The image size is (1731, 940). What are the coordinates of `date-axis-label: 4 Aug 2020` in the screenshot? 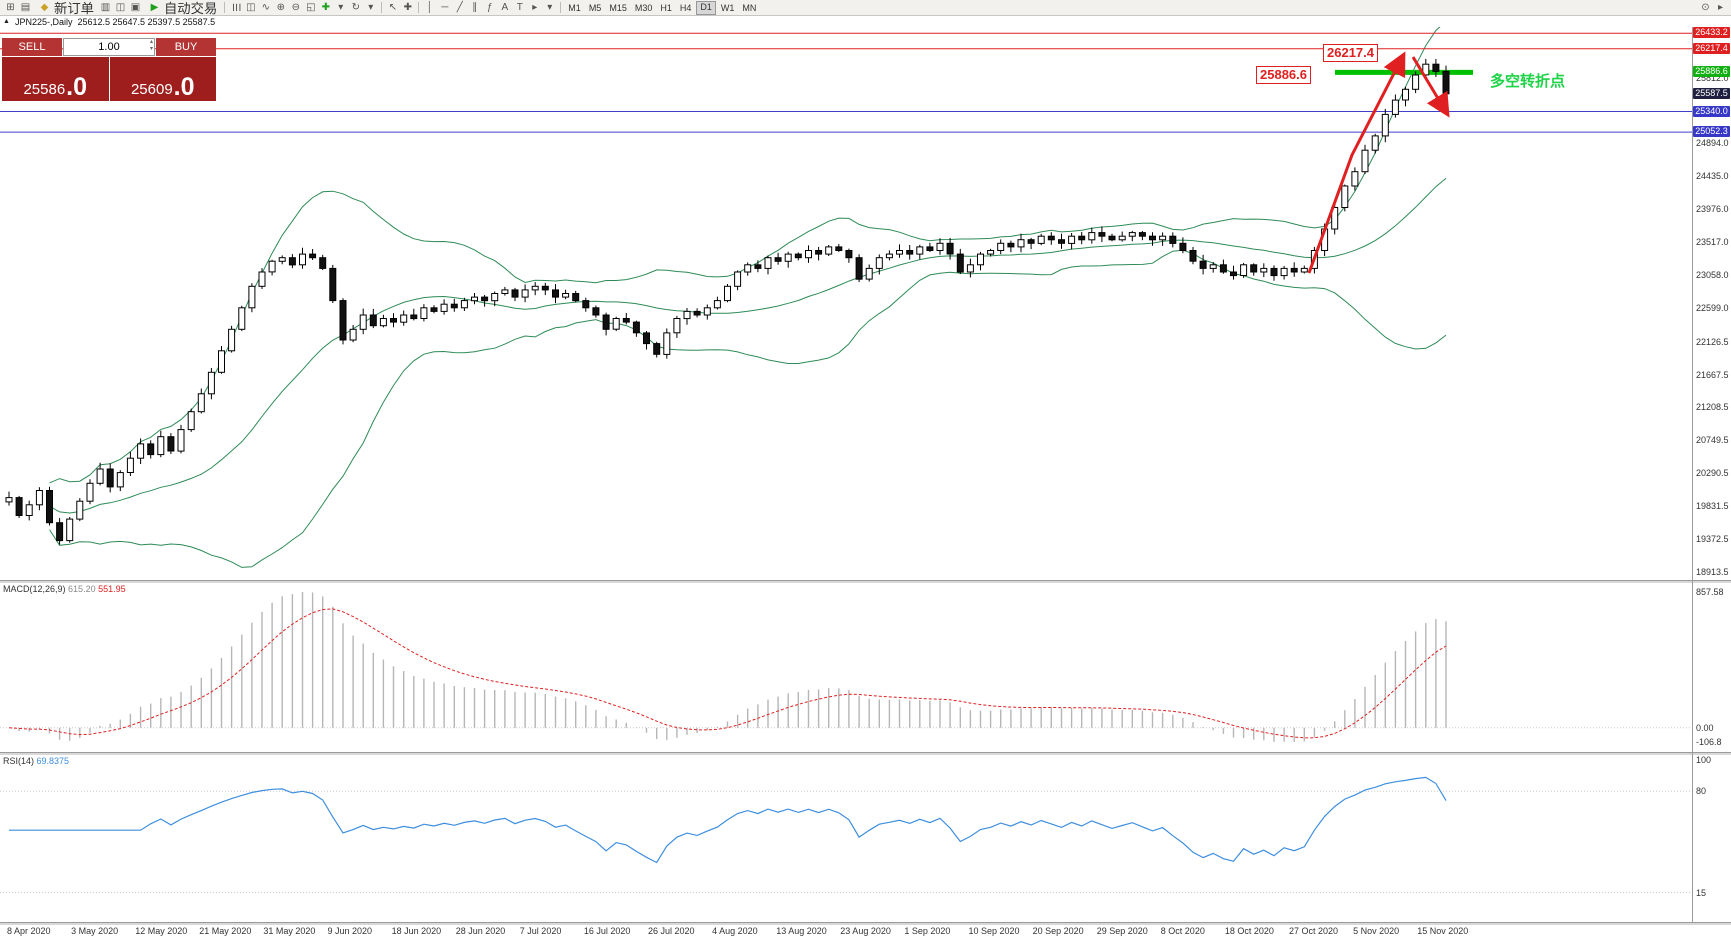 It's located at (735, 931).